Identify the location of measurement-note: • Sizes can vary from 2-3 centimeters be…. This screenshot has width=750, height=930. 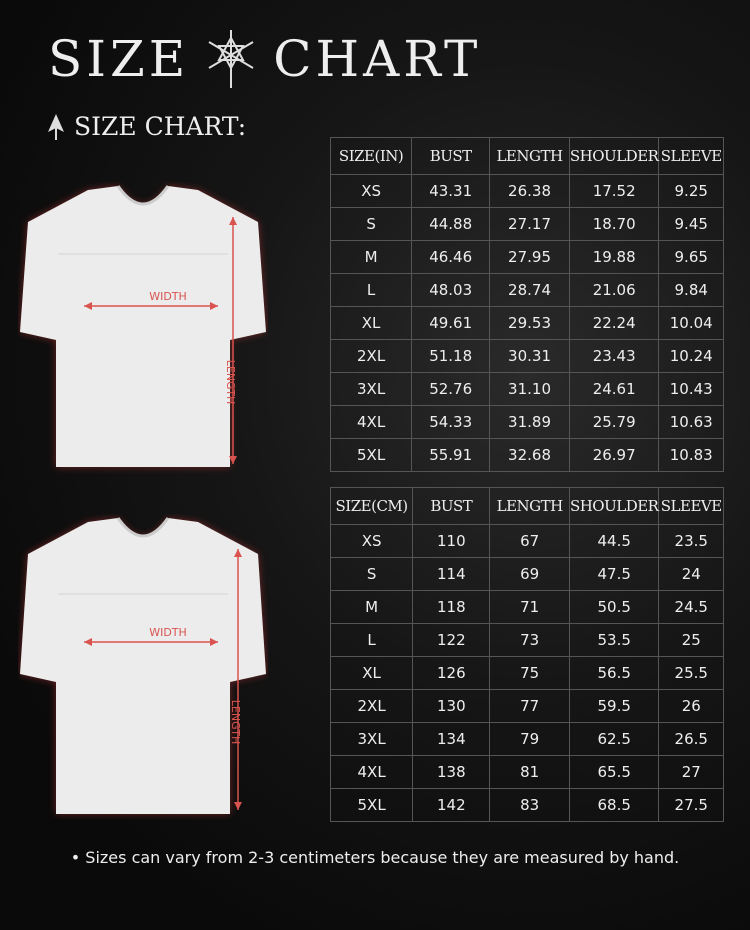
(375, 857).